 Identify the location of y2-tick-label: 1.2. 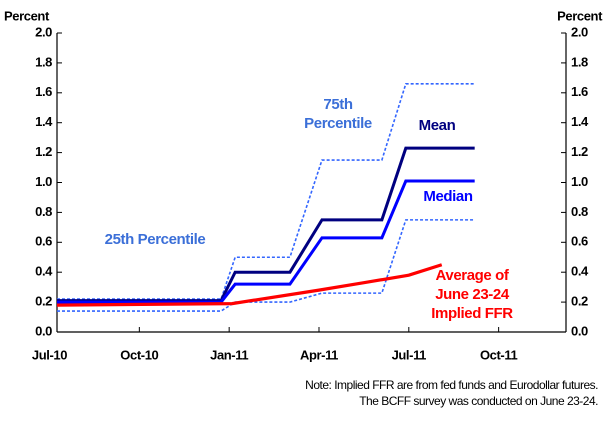
(579, 151).